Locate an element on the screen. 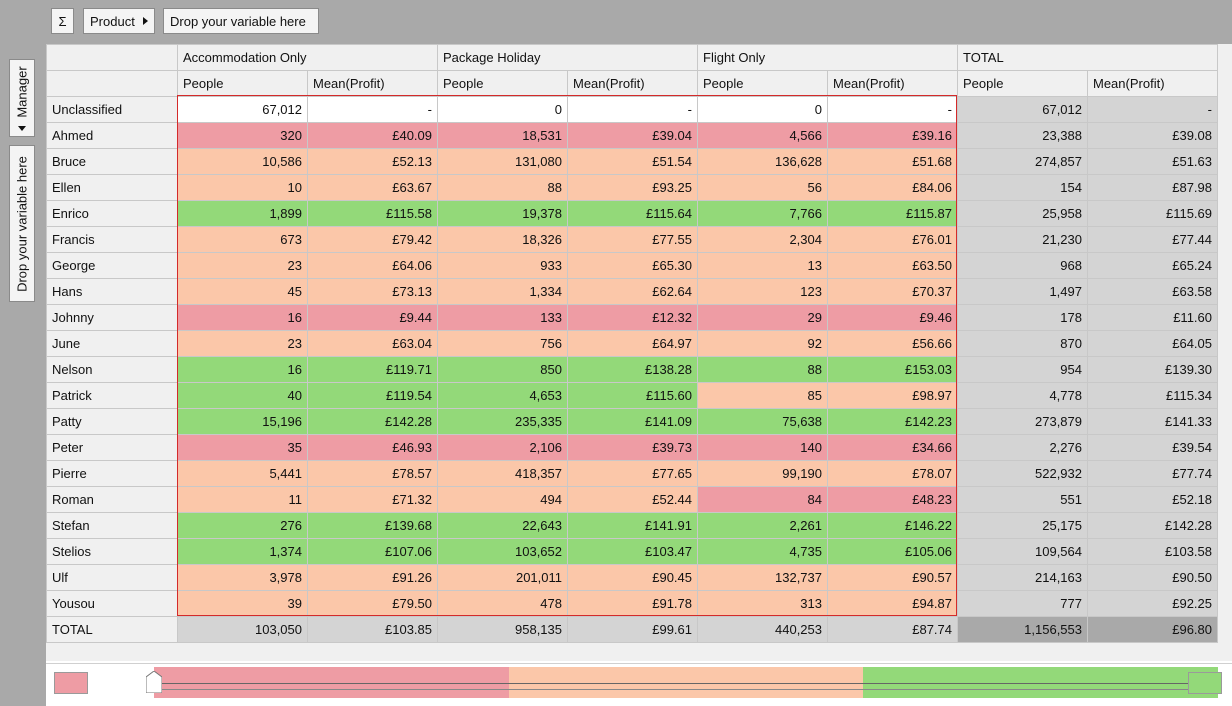  column-group-header: Package Holiday is located at coordinates (567, 57).